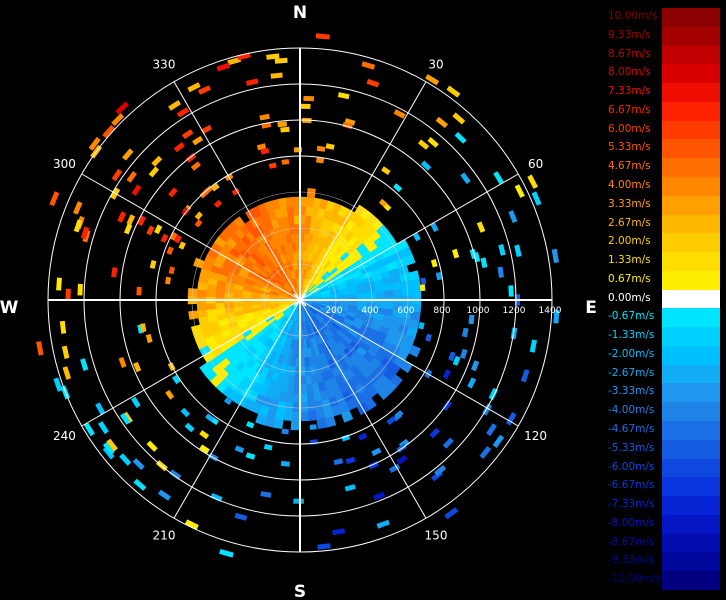 The height and width of the screenshot is (600, 726). What do you see at coordinates (333, 311) in the screenshot?
I see `range-label: 200` at bounding box center [333, 311].